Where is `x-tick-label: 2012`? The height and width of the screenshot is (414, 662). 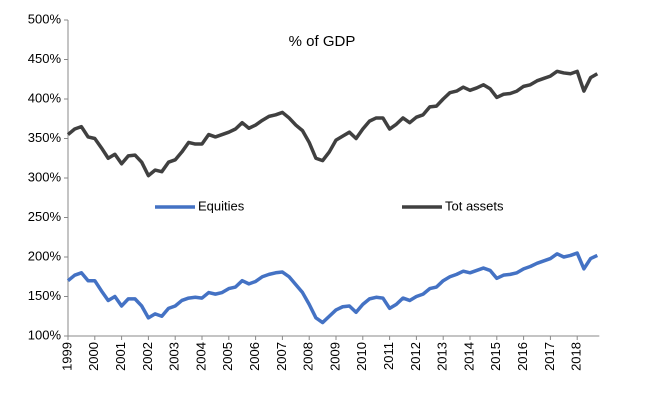
x-tick-label: 2012 is located at coordinates (415, 356).